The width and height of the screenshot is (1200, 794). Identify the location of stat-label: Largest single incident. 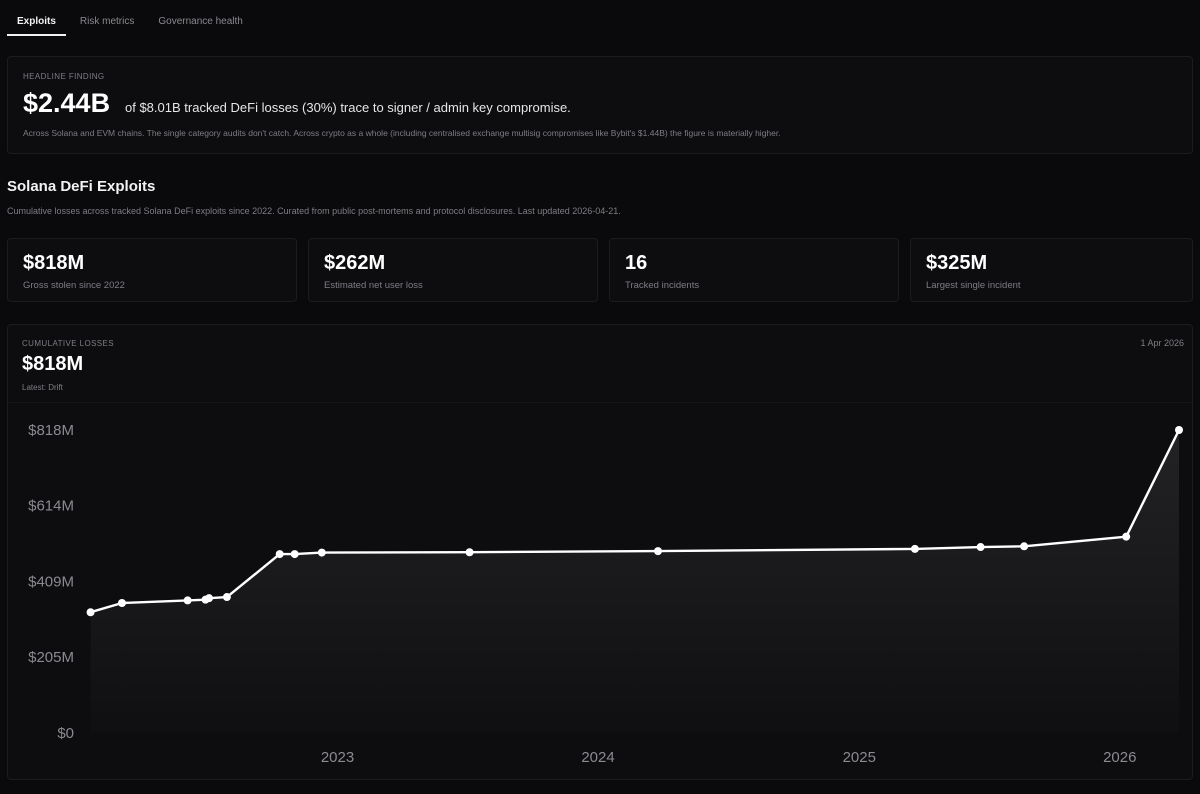
(973, 285).